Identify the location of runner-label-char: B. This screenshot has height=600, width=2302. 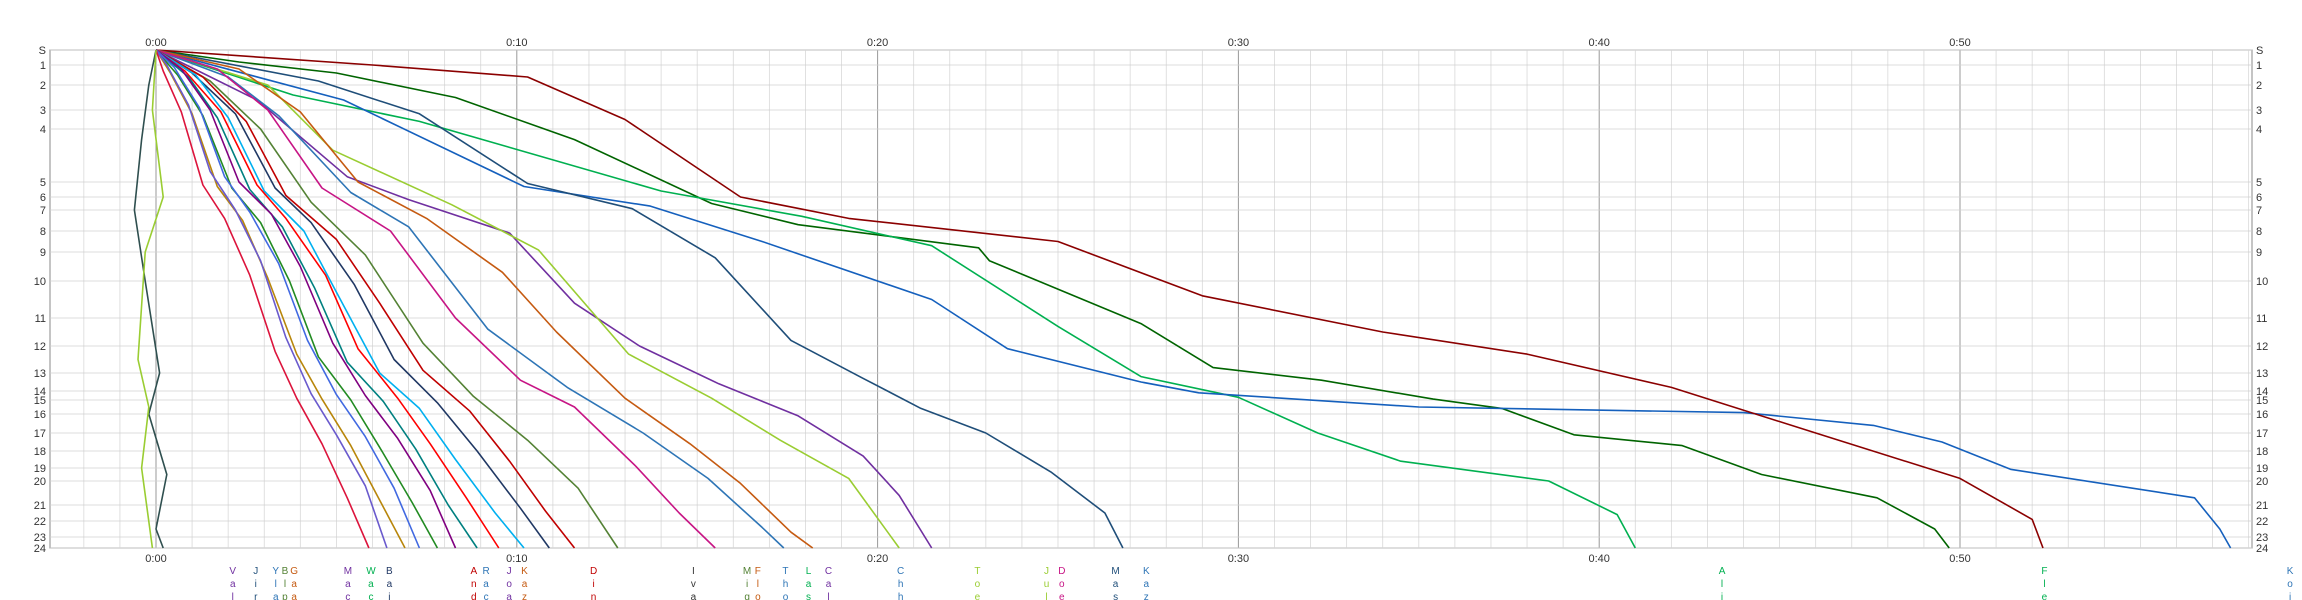
(285, 571).